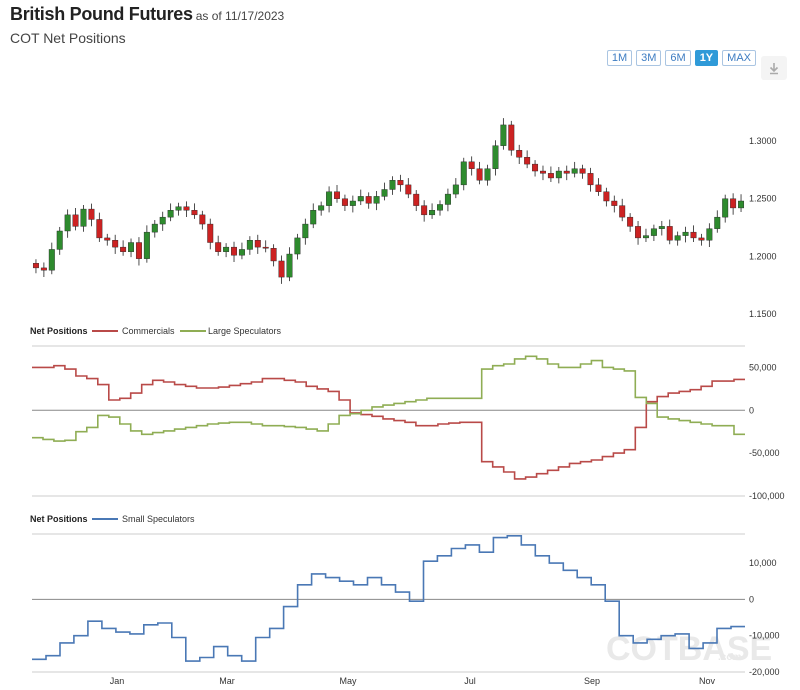 This screenshot has width=800, height=690. What do you see at coordinates (739, 58) in the screenshot?
I see `zoom-max-button: MAX` at bounding box center [739, 58].